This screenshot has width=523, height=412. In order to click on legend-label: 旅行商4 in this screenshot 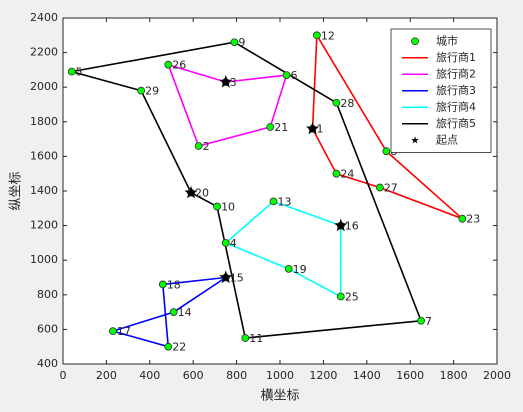, I will do `click(456, 106)`.